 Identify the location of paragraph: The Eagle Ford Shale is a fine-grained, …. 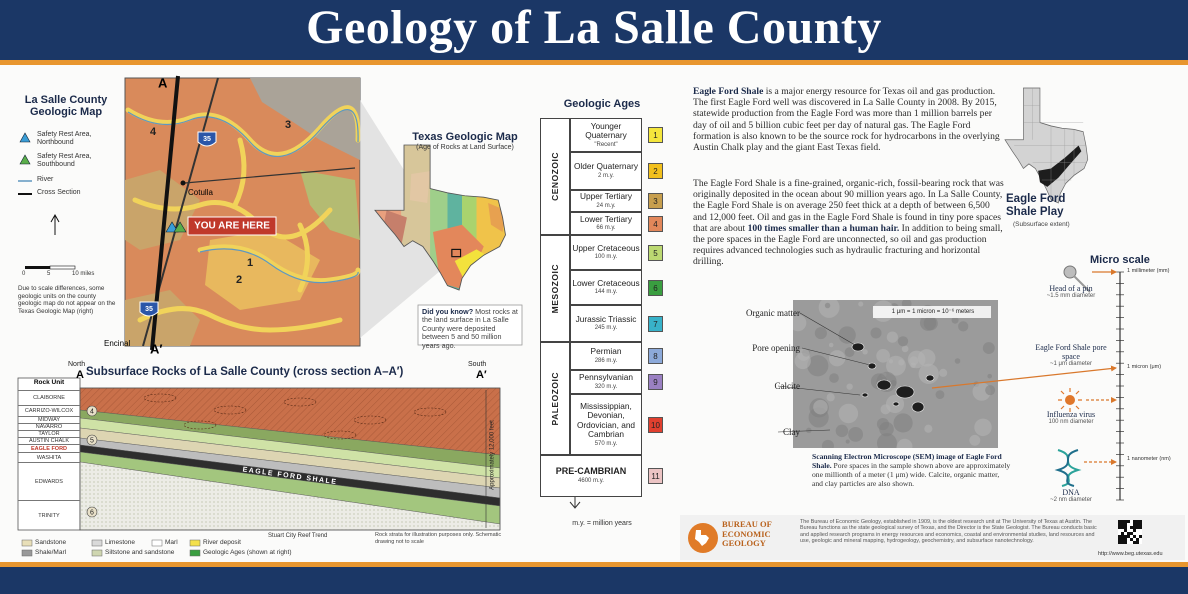
(849, 223).